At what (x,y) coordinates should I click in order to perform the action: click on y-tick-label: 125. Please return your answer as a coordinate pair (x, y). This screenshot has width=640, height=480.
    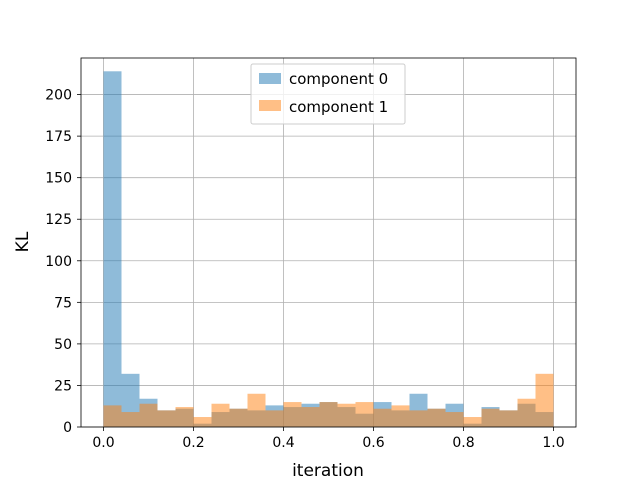
    Looking at the image, I should click on (58, 220).